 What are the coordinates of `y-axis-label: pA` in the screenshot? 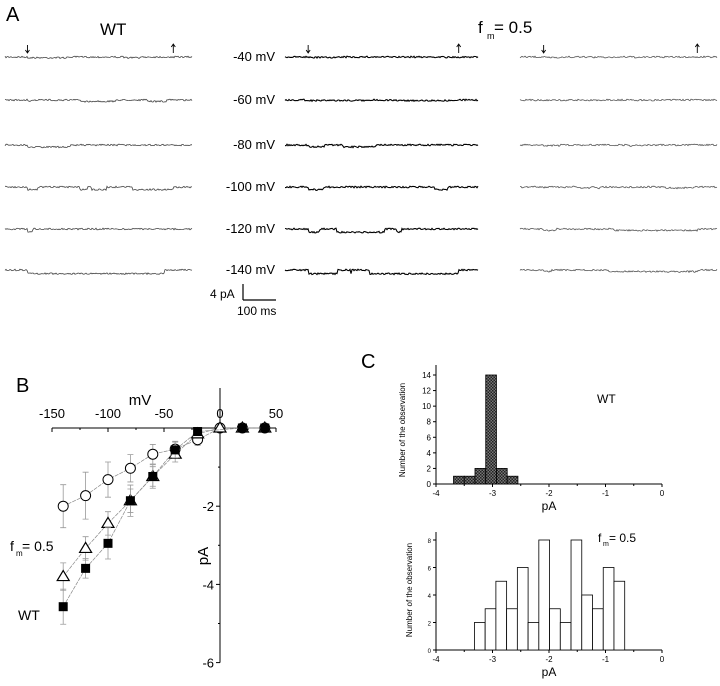 It's located at (203, 556).